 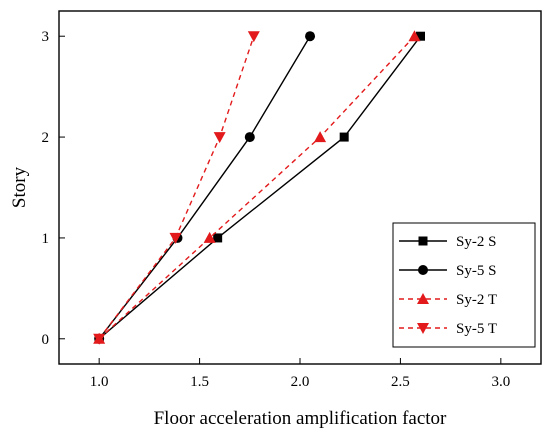 I want to click on x-axis-label: Floor acceleration amplification factor, so click(x=300, y=418).